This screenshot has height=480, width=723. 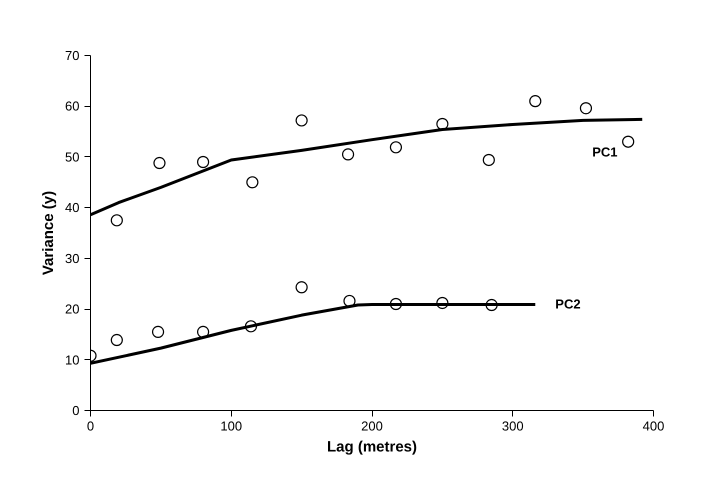 What do you see at coordinates (72, 208) in the screenshot?
I see `y-tick-label: 40` at bounding box center [72, 208].